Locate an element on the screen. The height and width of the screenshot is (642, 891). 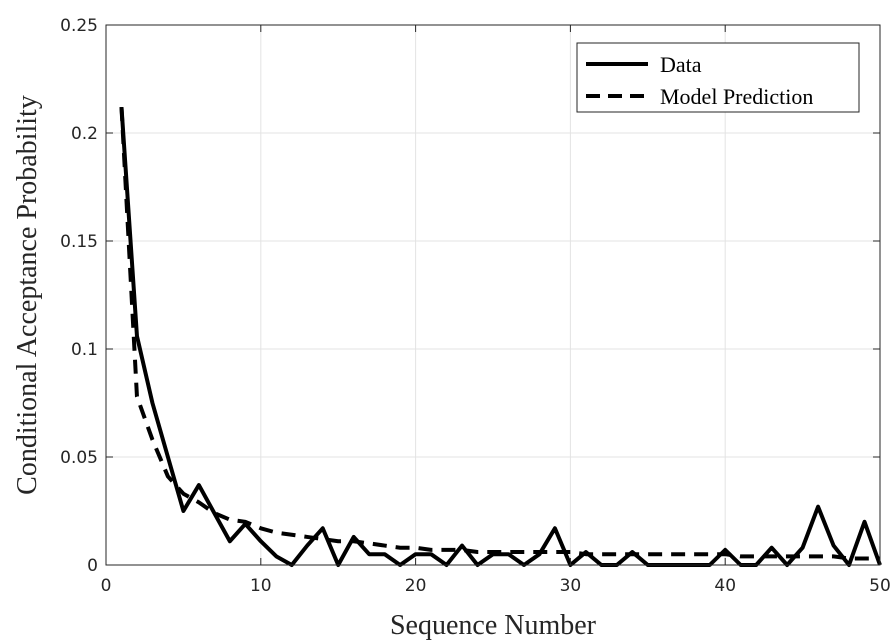
y-tick-label: 0.25 is located at coordinates (79, 26).